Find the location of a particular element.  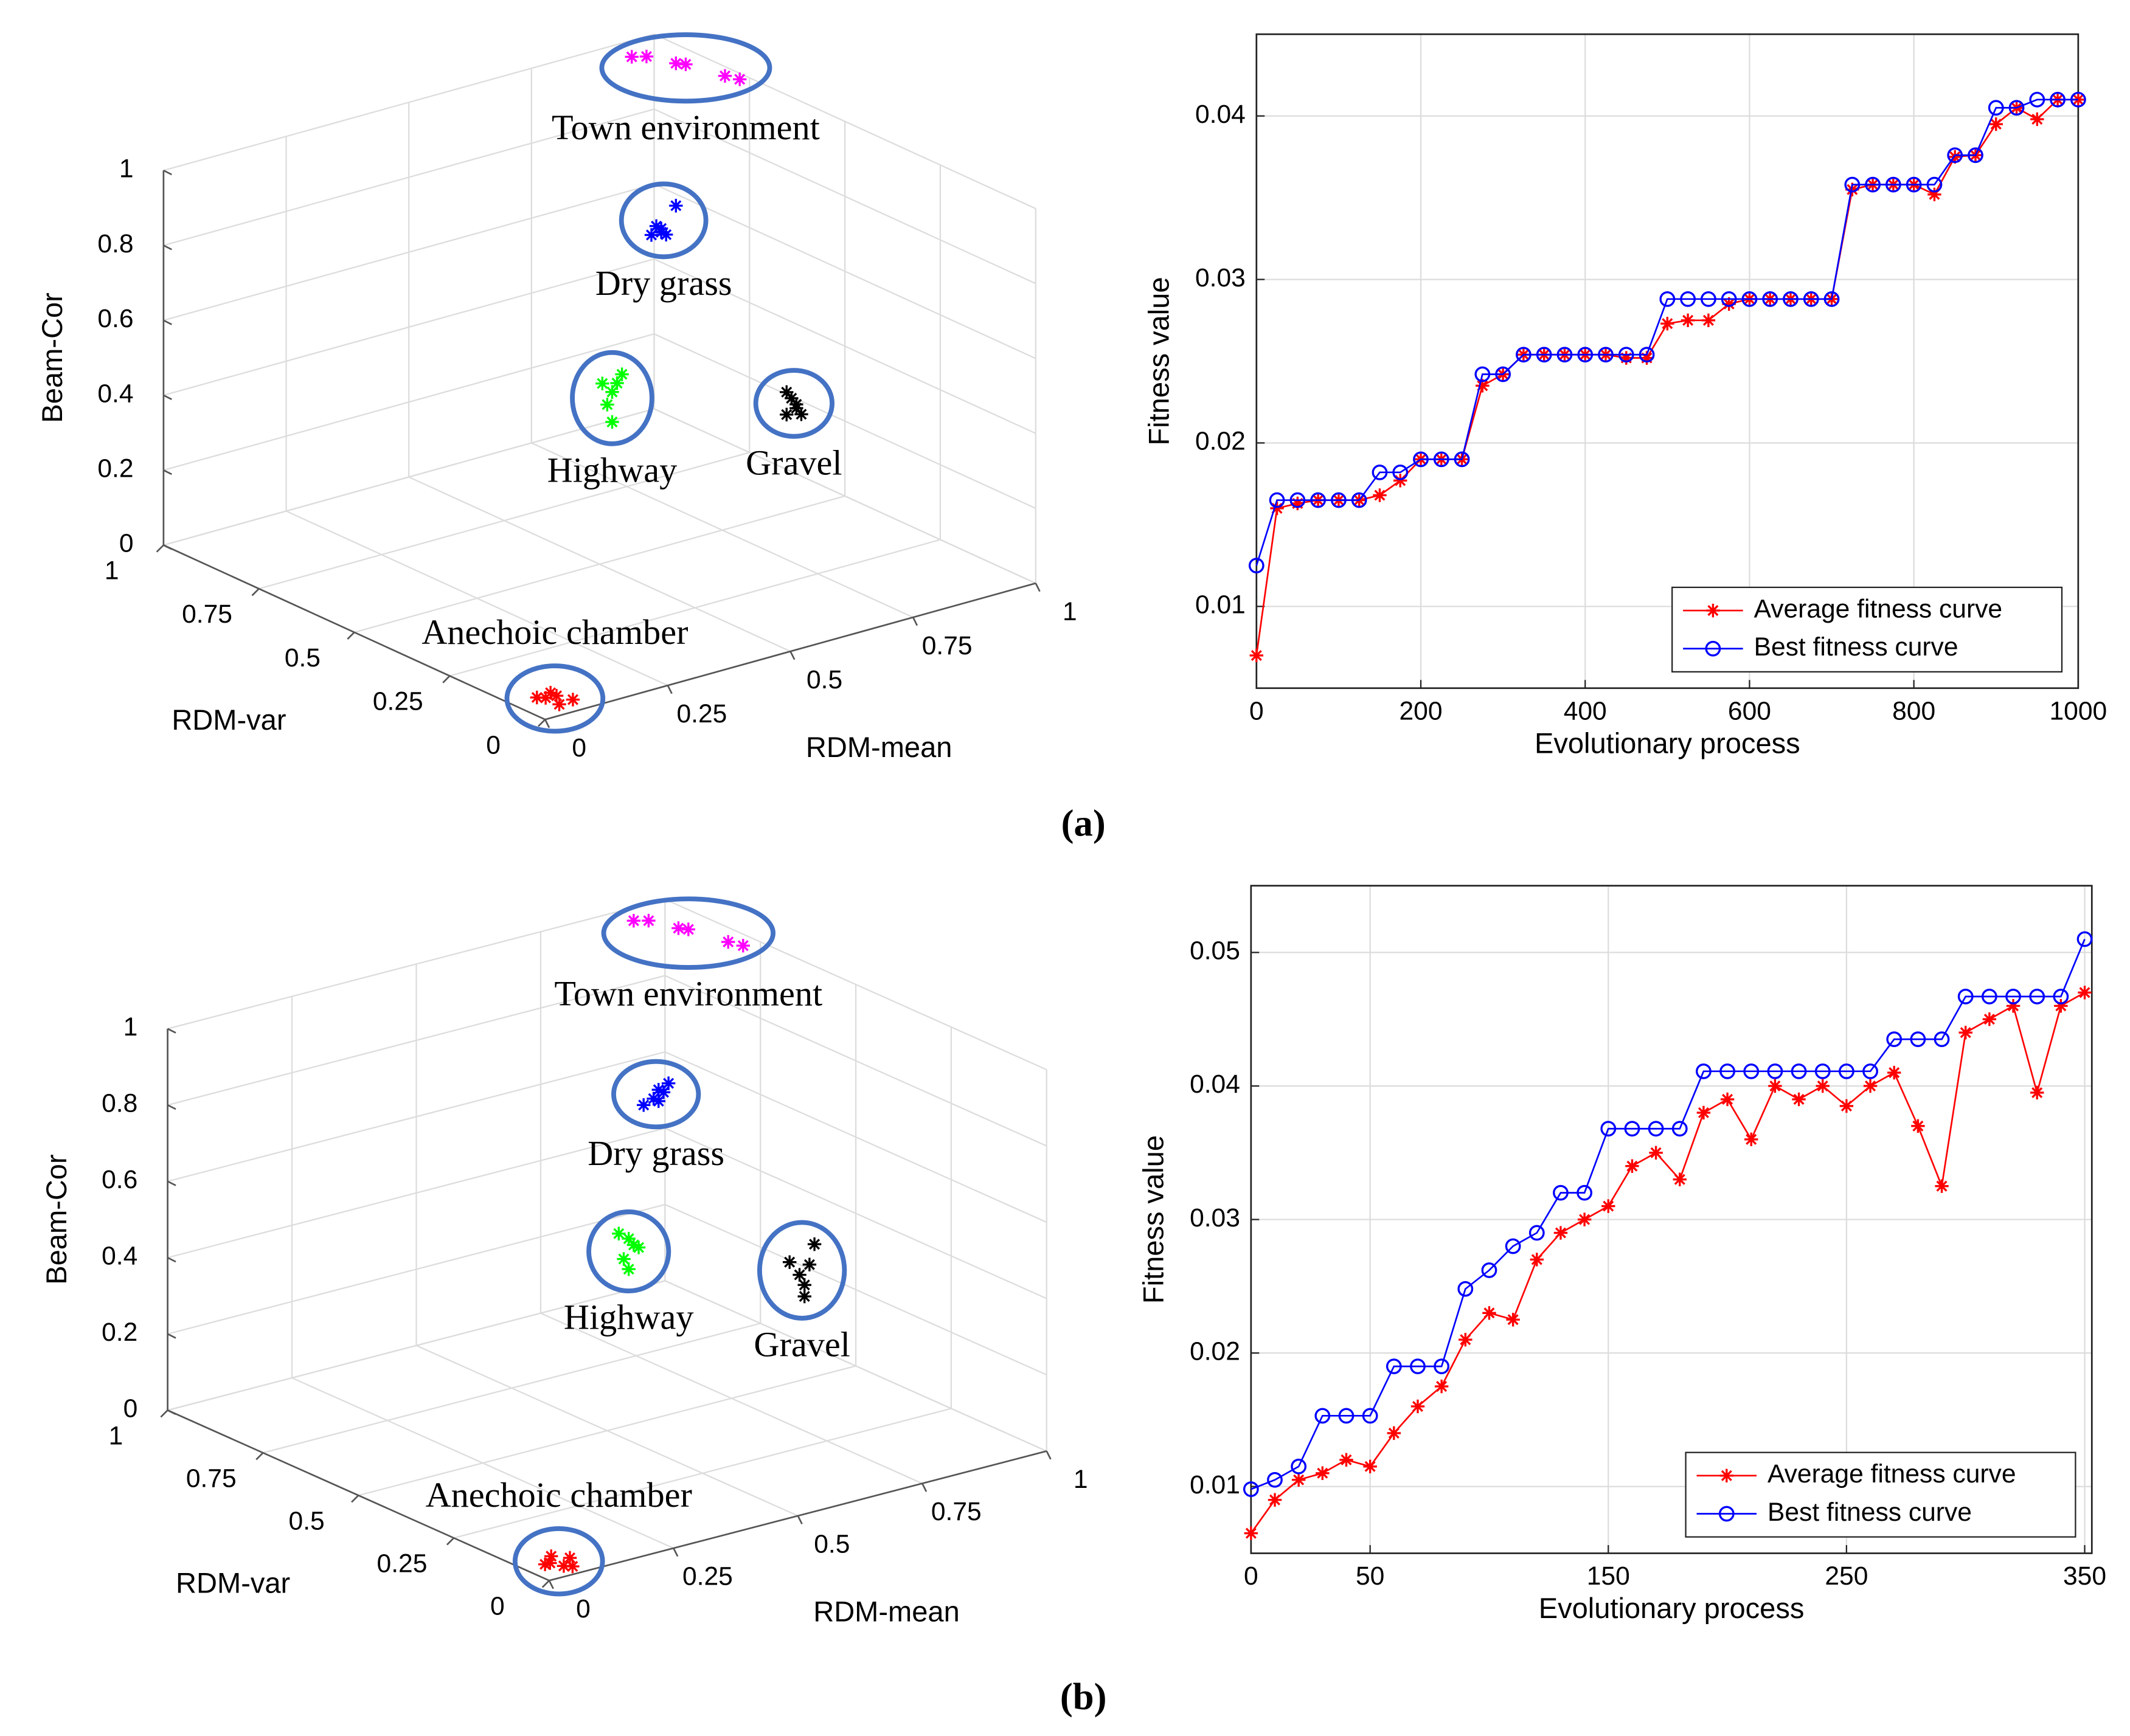

z-tick-label: 0 is located at coordinates (131, 1408).